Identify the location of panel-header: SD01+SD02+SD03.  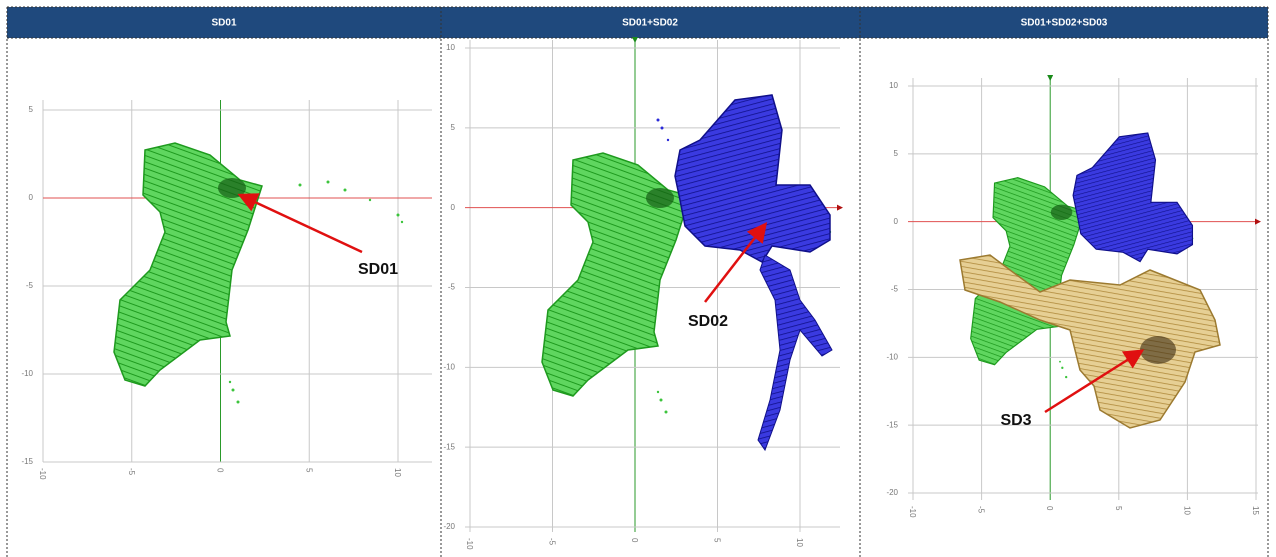
(1064, 23).